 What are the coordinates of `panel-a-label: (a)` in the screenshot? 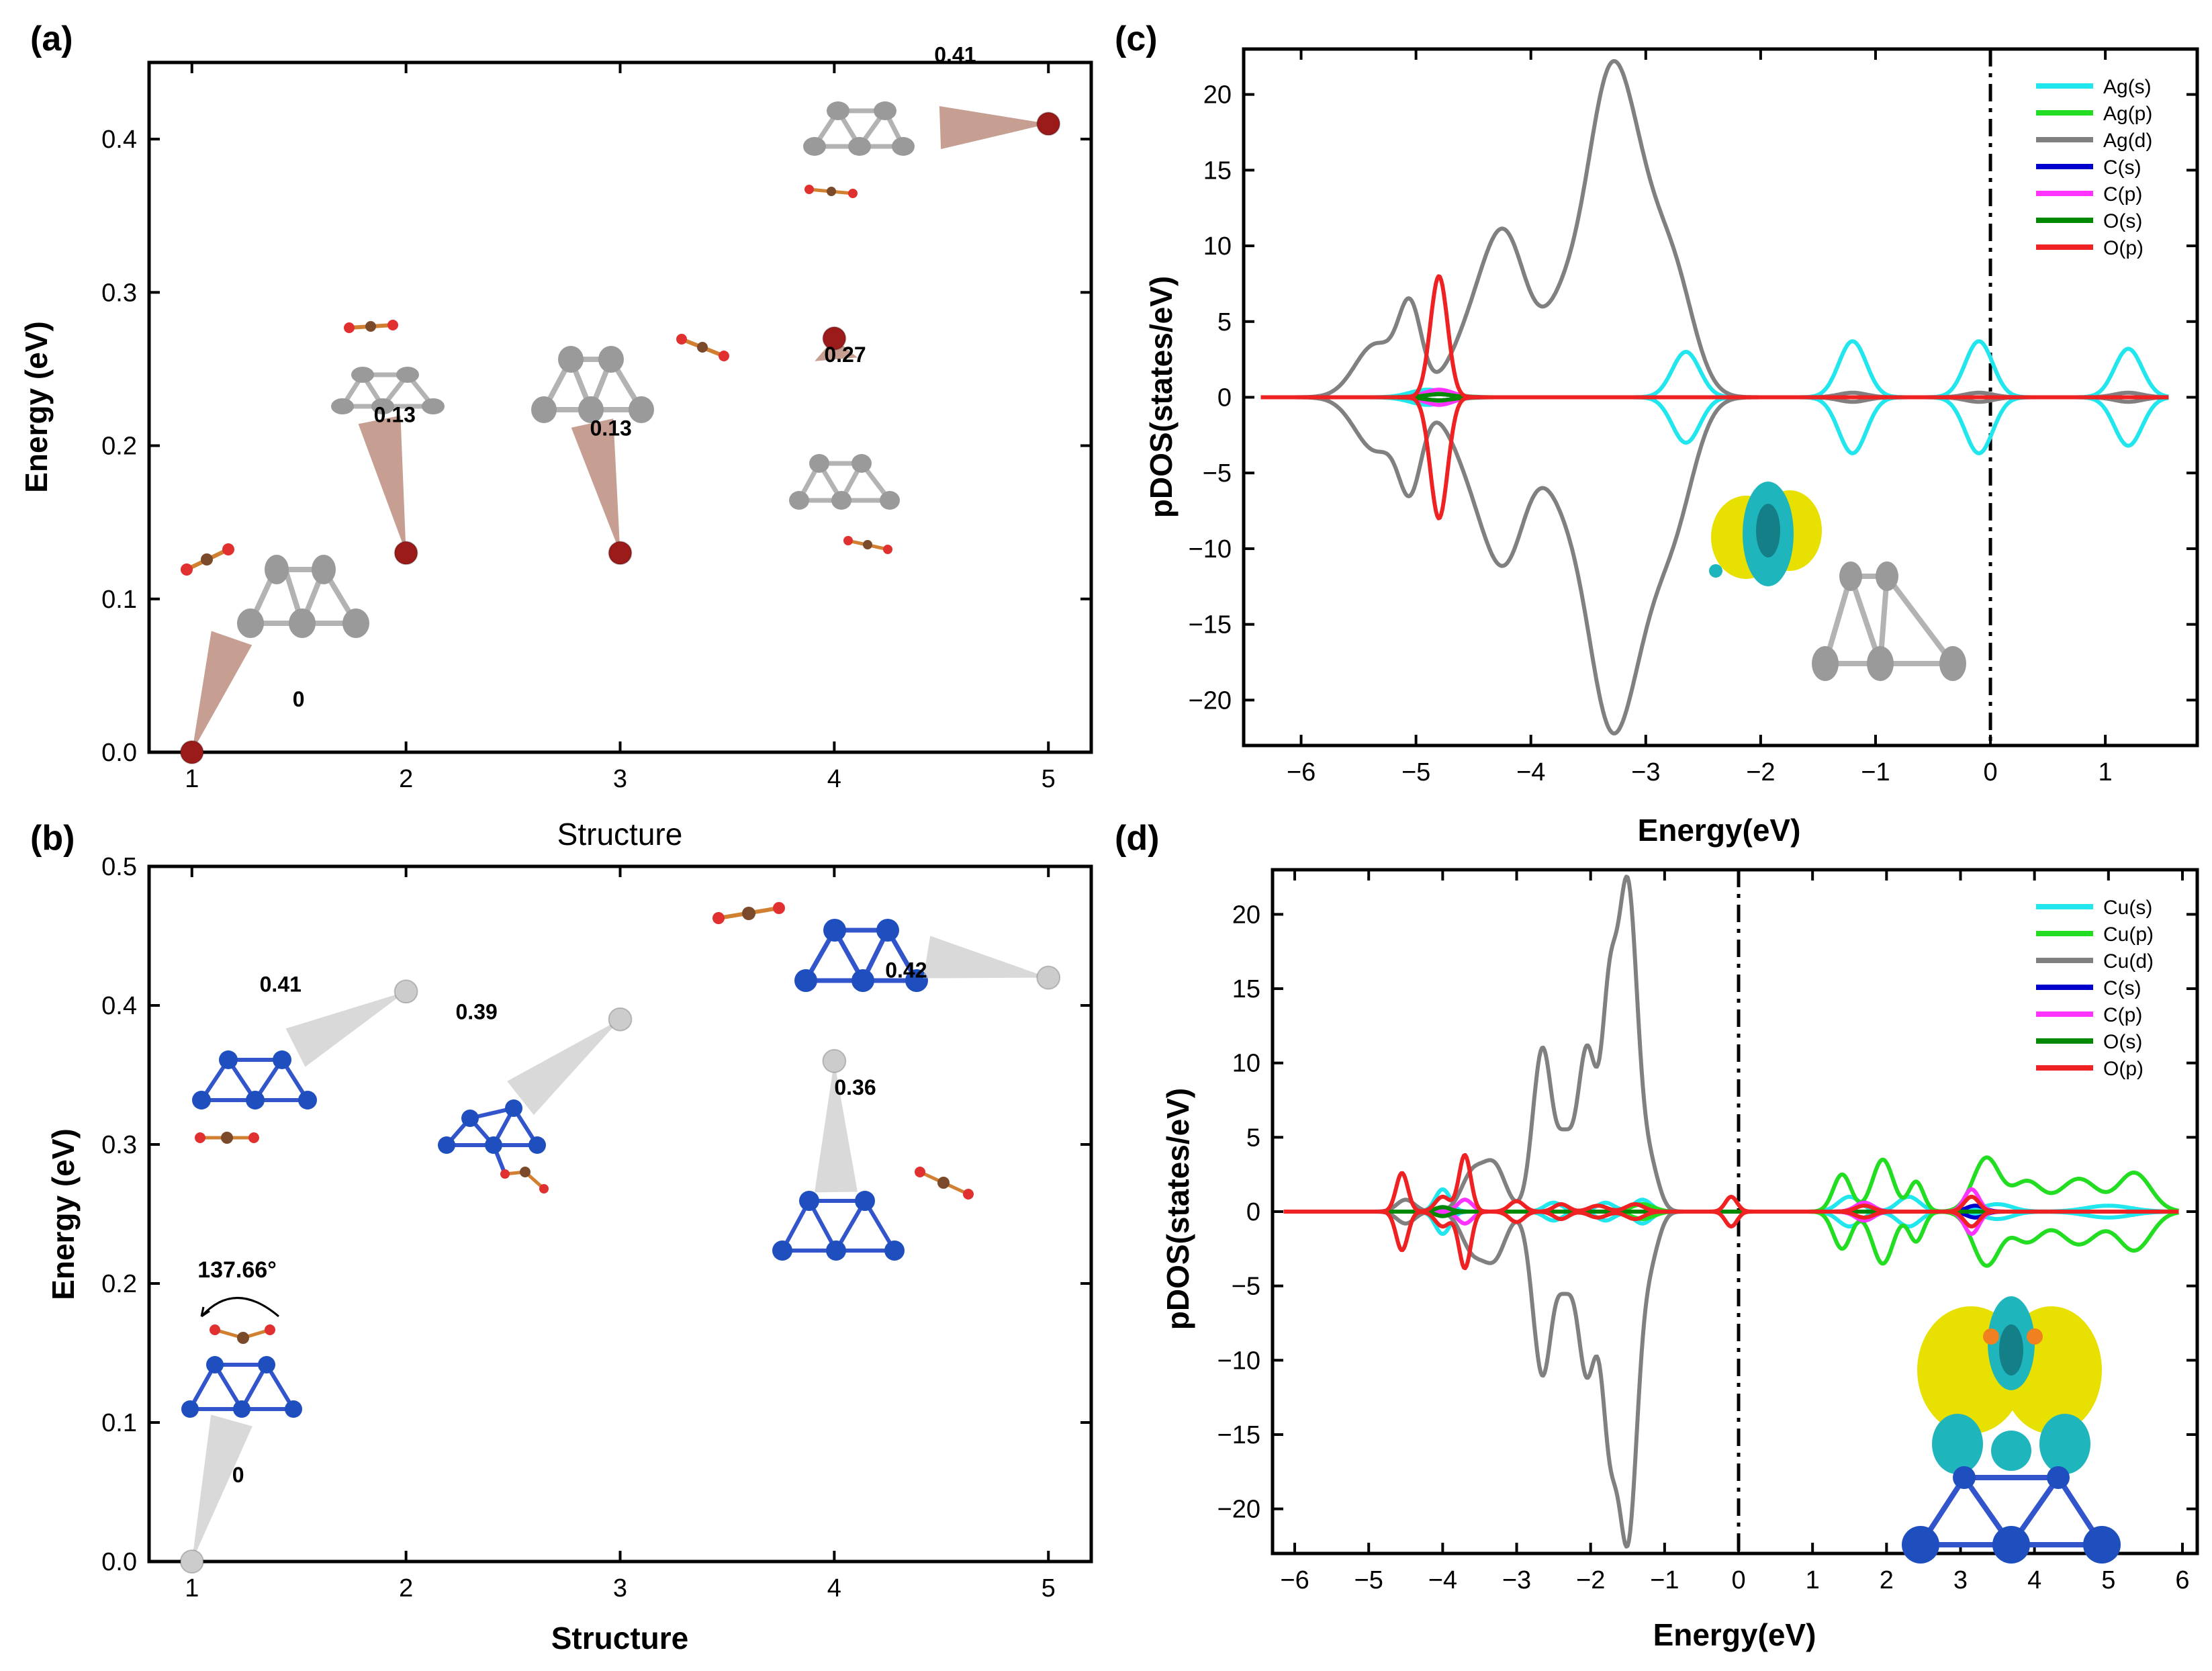 It's located at (51, 38).